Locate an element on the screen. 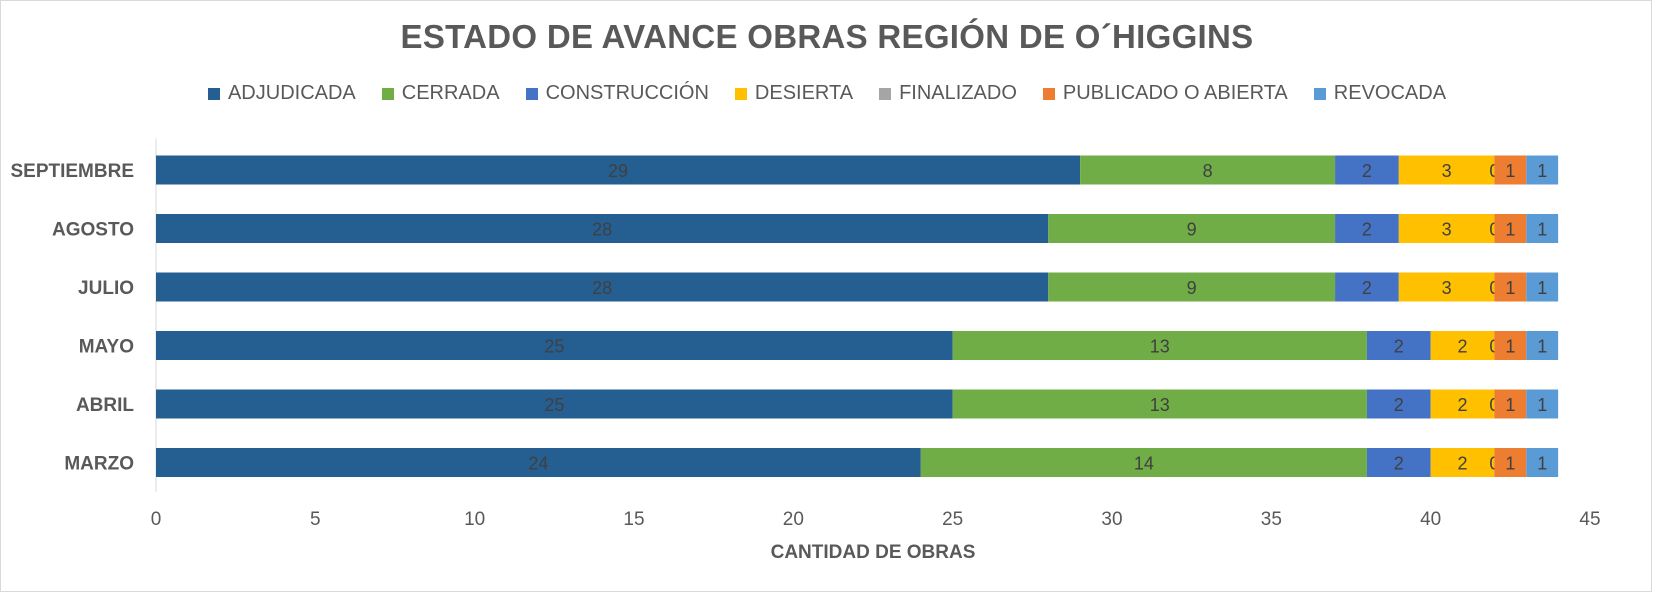  bar-agosto-revocada is located at coordinates (1542, 228).